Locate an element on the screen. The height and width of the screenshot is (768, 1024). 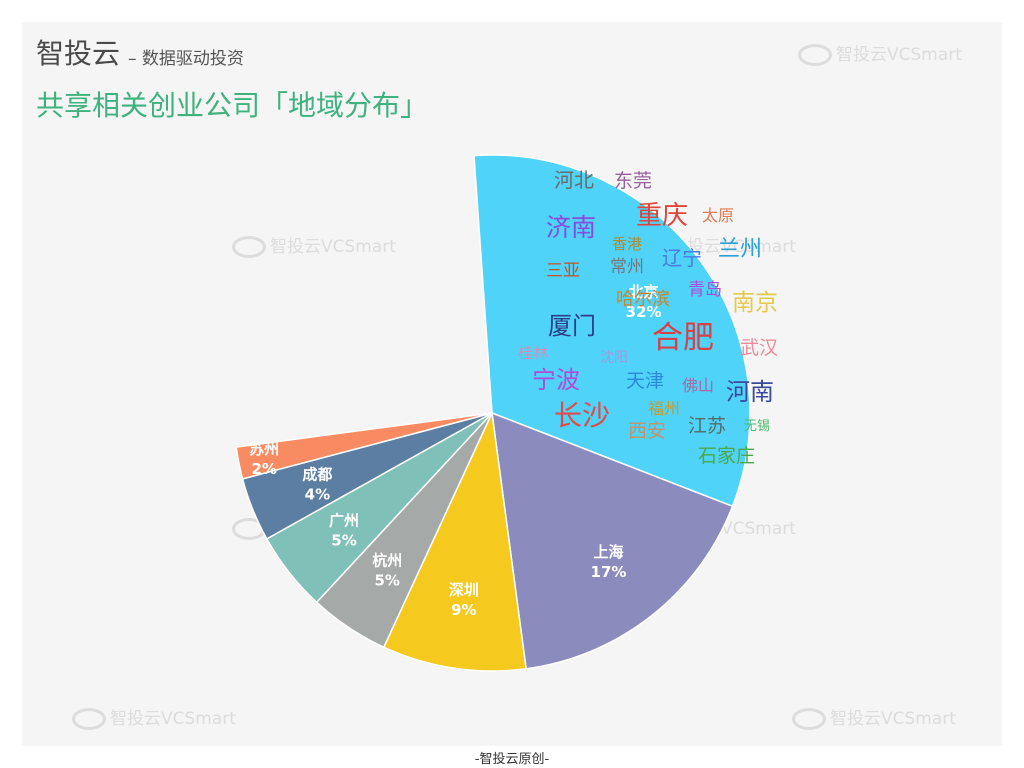
word-cloud-label: 宁波 is located at coordinates (556, 380).